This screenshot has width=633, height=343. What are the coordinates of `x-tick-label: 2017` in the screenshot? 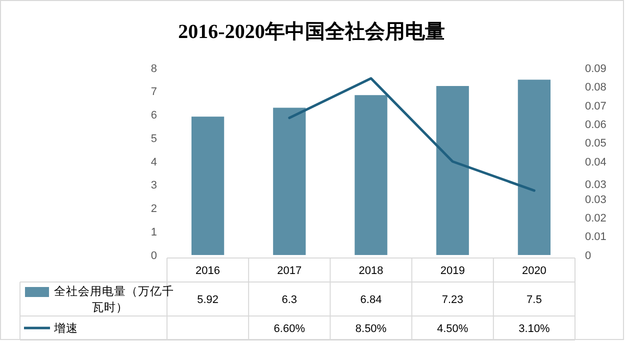 It's located at (289, 270).